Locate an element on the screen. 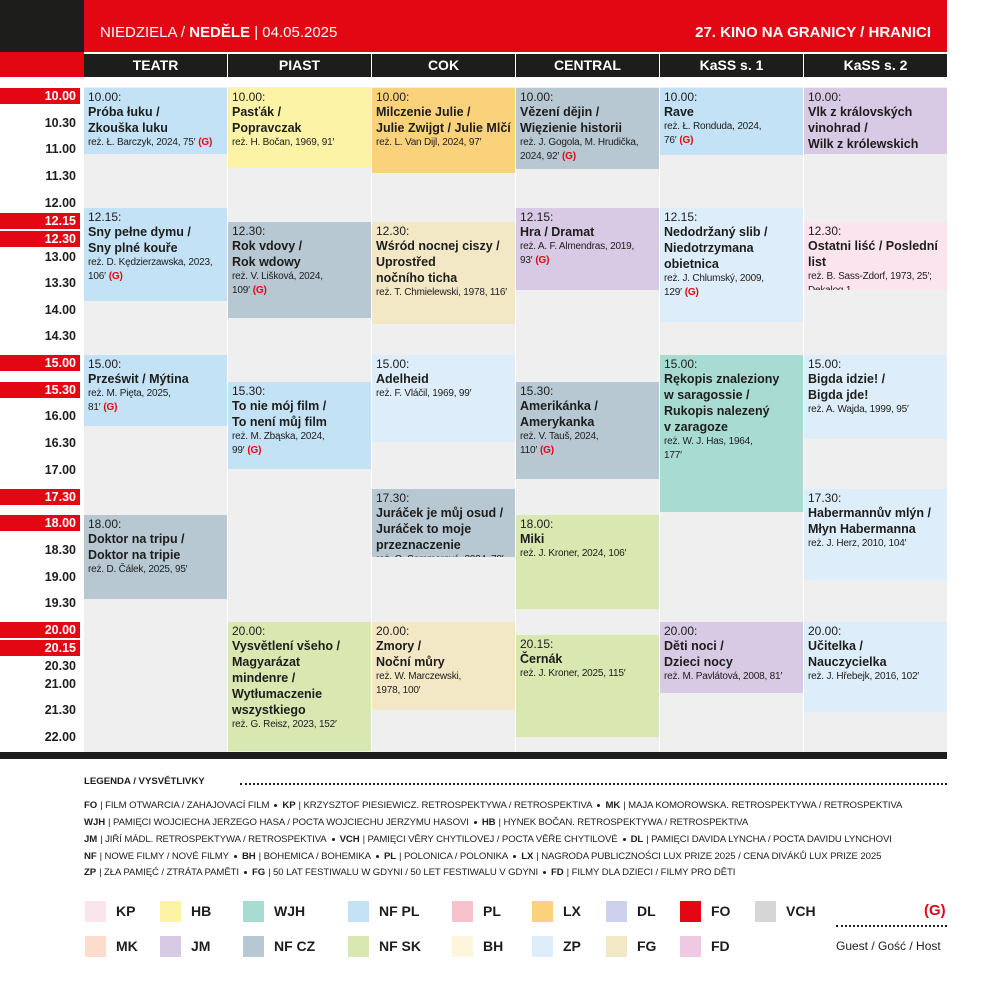  swatch-label: LX is located at coordinates (572, 911).